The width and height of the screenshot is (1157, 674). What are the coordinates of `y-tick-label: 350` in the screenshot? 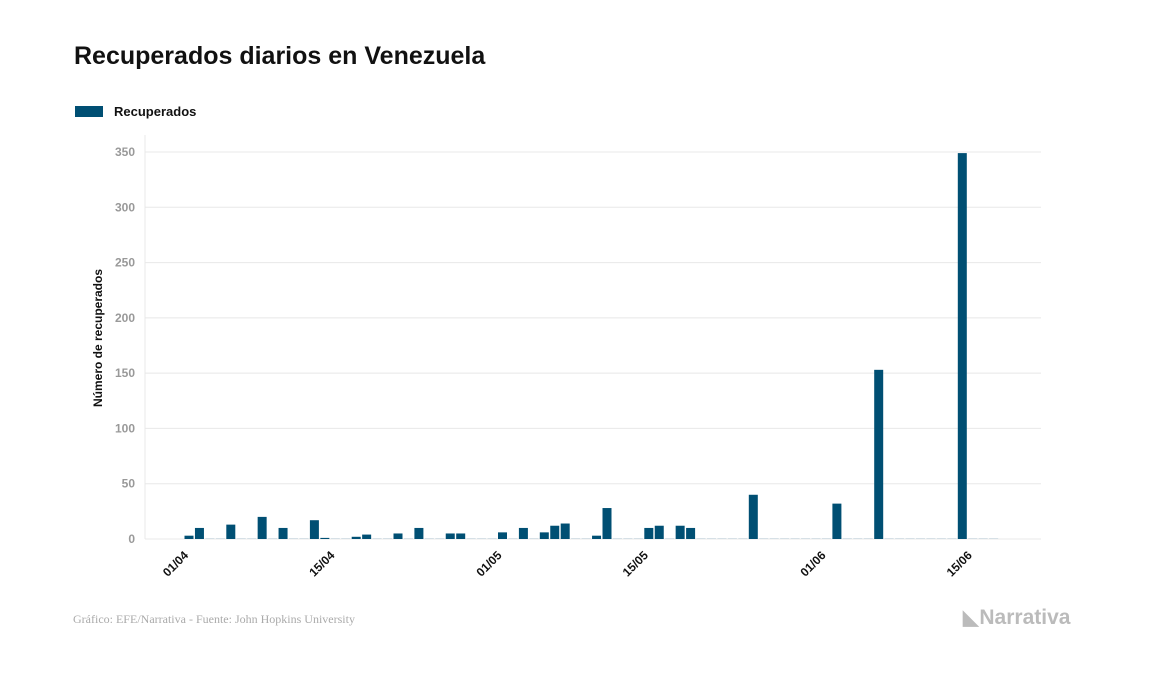 It's located at (125, 152).